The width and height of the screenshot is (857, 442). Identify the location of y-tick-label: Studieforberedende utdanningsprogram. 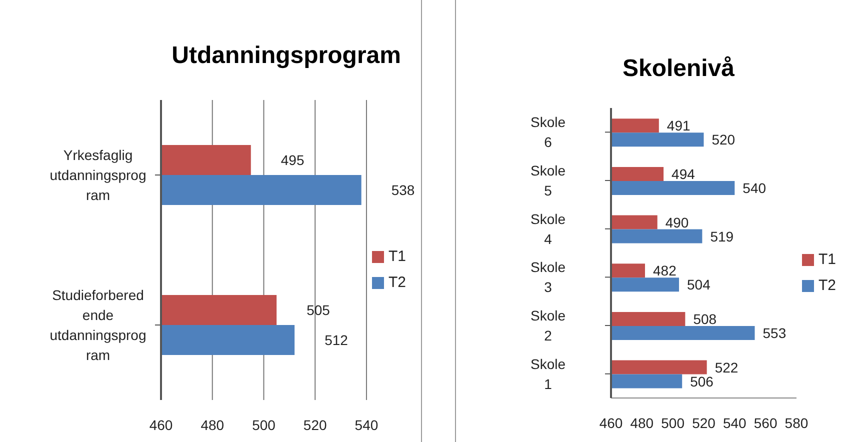
(98, 325).